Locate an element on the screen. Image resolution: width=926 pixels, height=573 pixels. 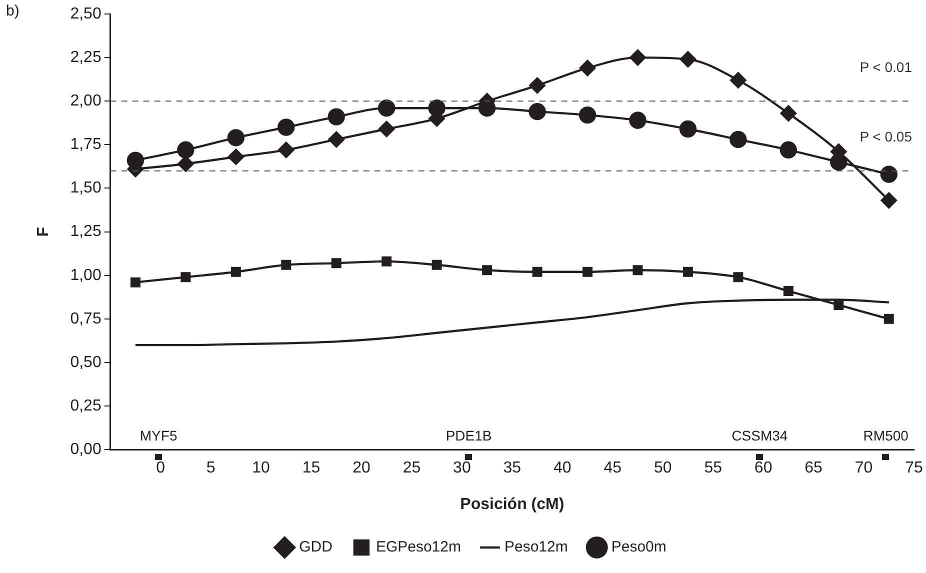
y-tick-label: 0,75 is located at coordinates (86, 319).